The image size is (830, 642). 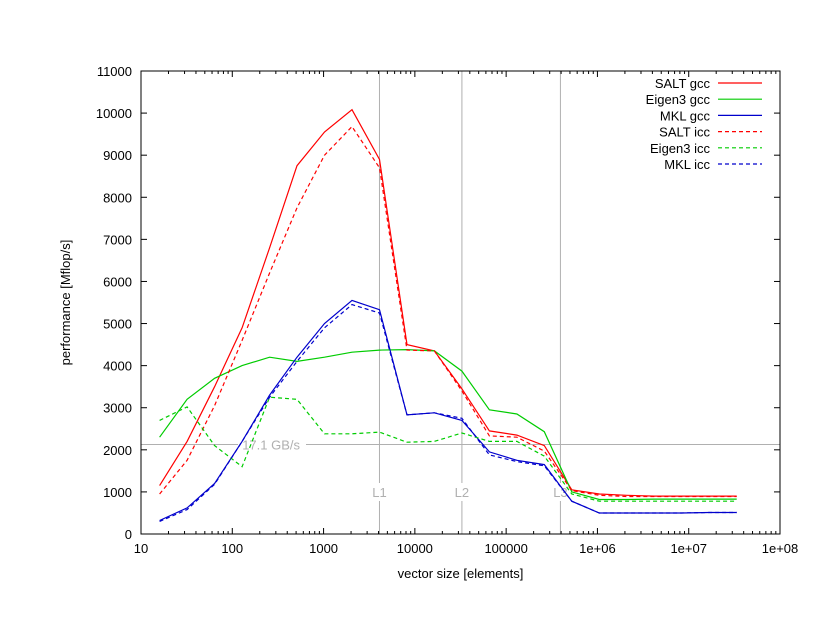 What do you see at coordinates (232, 548) in the screenshot?
I see `x-tick-label: 100` at bounding box center [232, 548].